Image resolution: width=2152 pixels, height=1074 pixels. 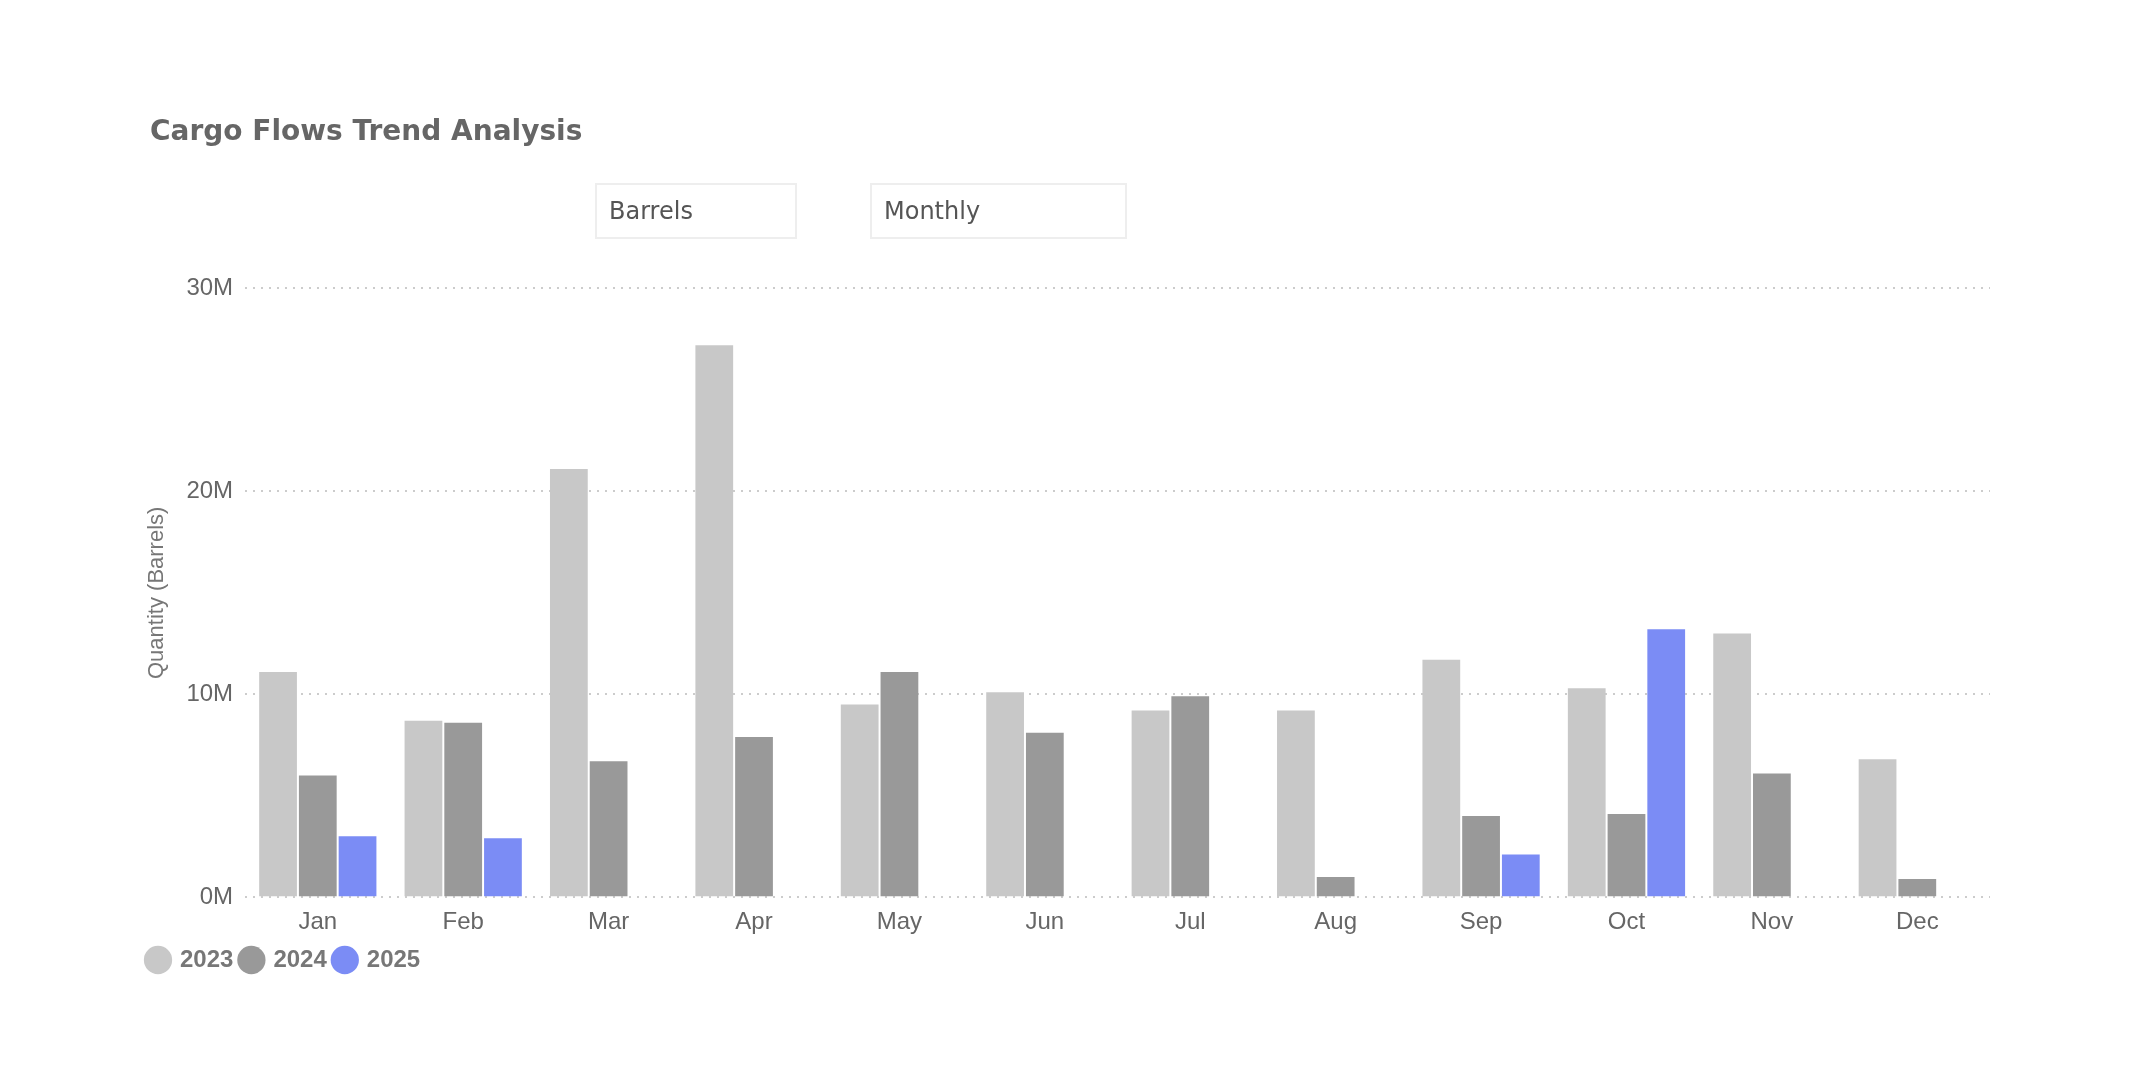 What do you see at coordinates (318, 921) in the screenshot?
I see `x-tick-label: Jan` at bounding box center [318, 921].